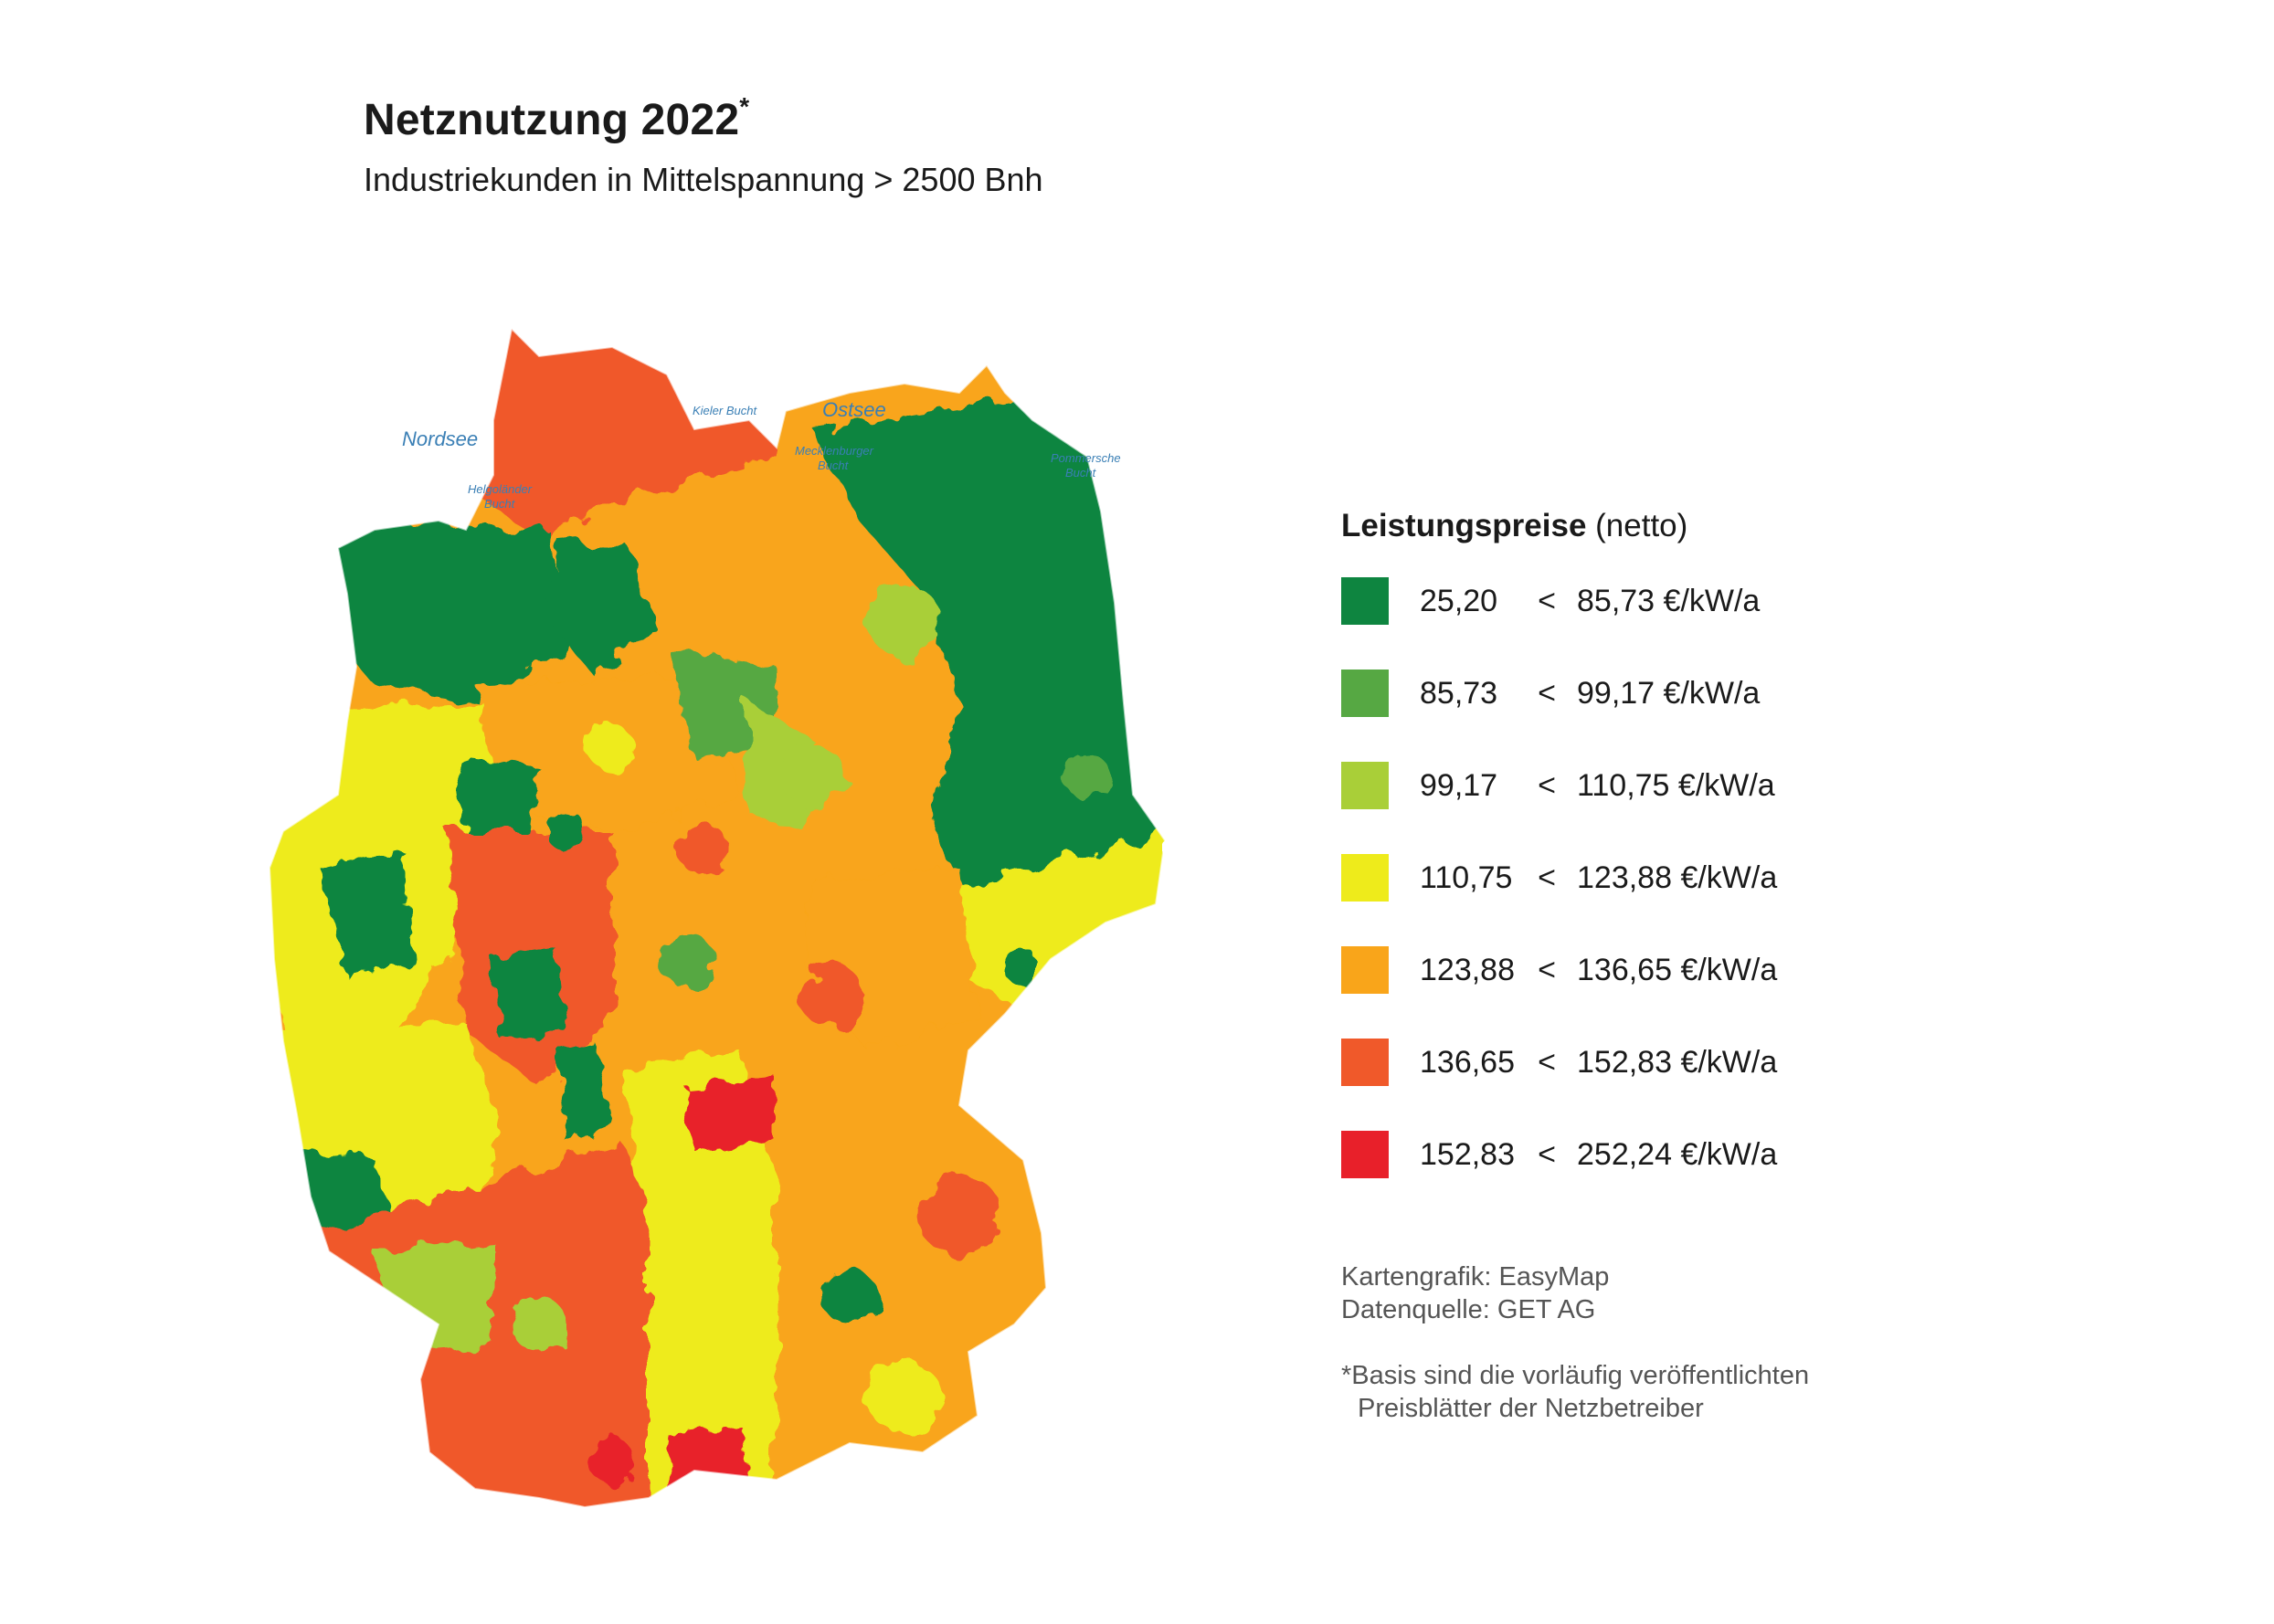 The image size is (2274, 1624). What do you see at coordinates (1559, 970) in the screenshot?
I see `legend-item: 123,88 <136,65 €/kW/a` at bounding box center [1559, 970].